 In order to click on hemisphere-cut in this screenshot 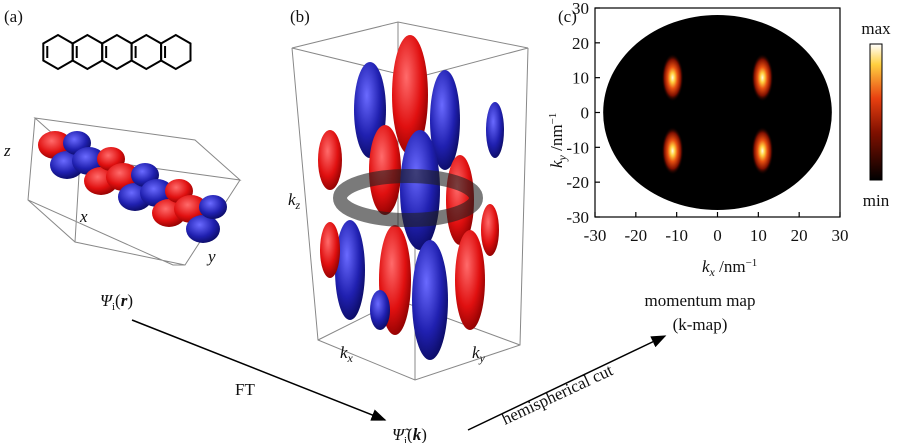, I will do `click(408, 198)`.